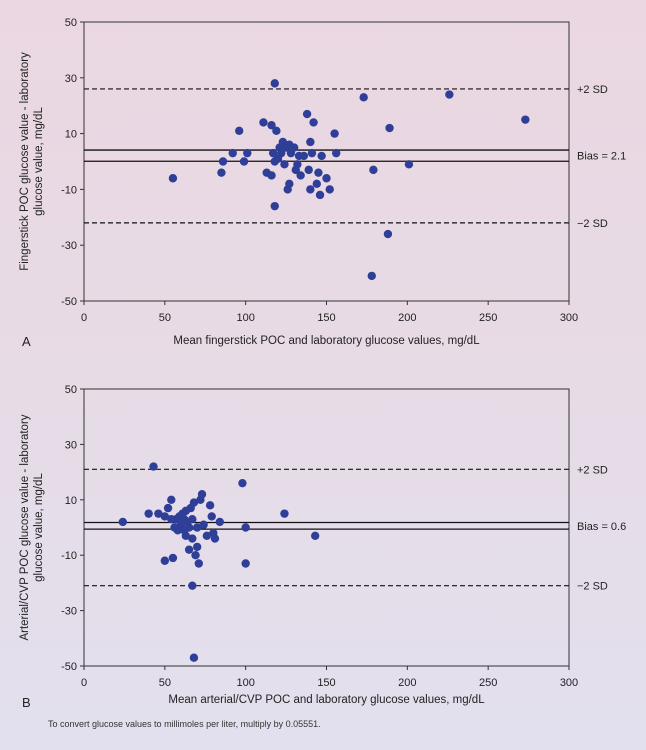 This screenshot has height=750, width=646. Describe the element at coordinates (26, 341) in the screenshot. I see `panel-label: A` at that location.